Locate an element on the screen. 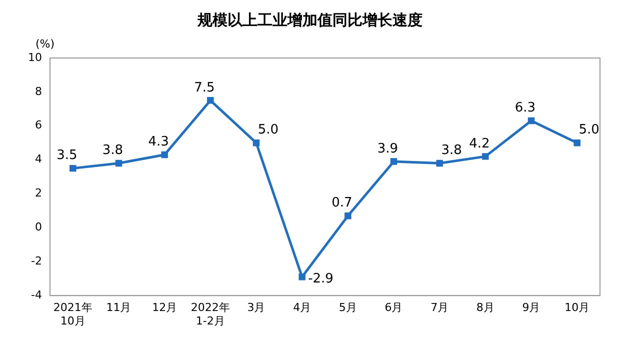  data-label: 4.3 is located at coordinates (158, 142).